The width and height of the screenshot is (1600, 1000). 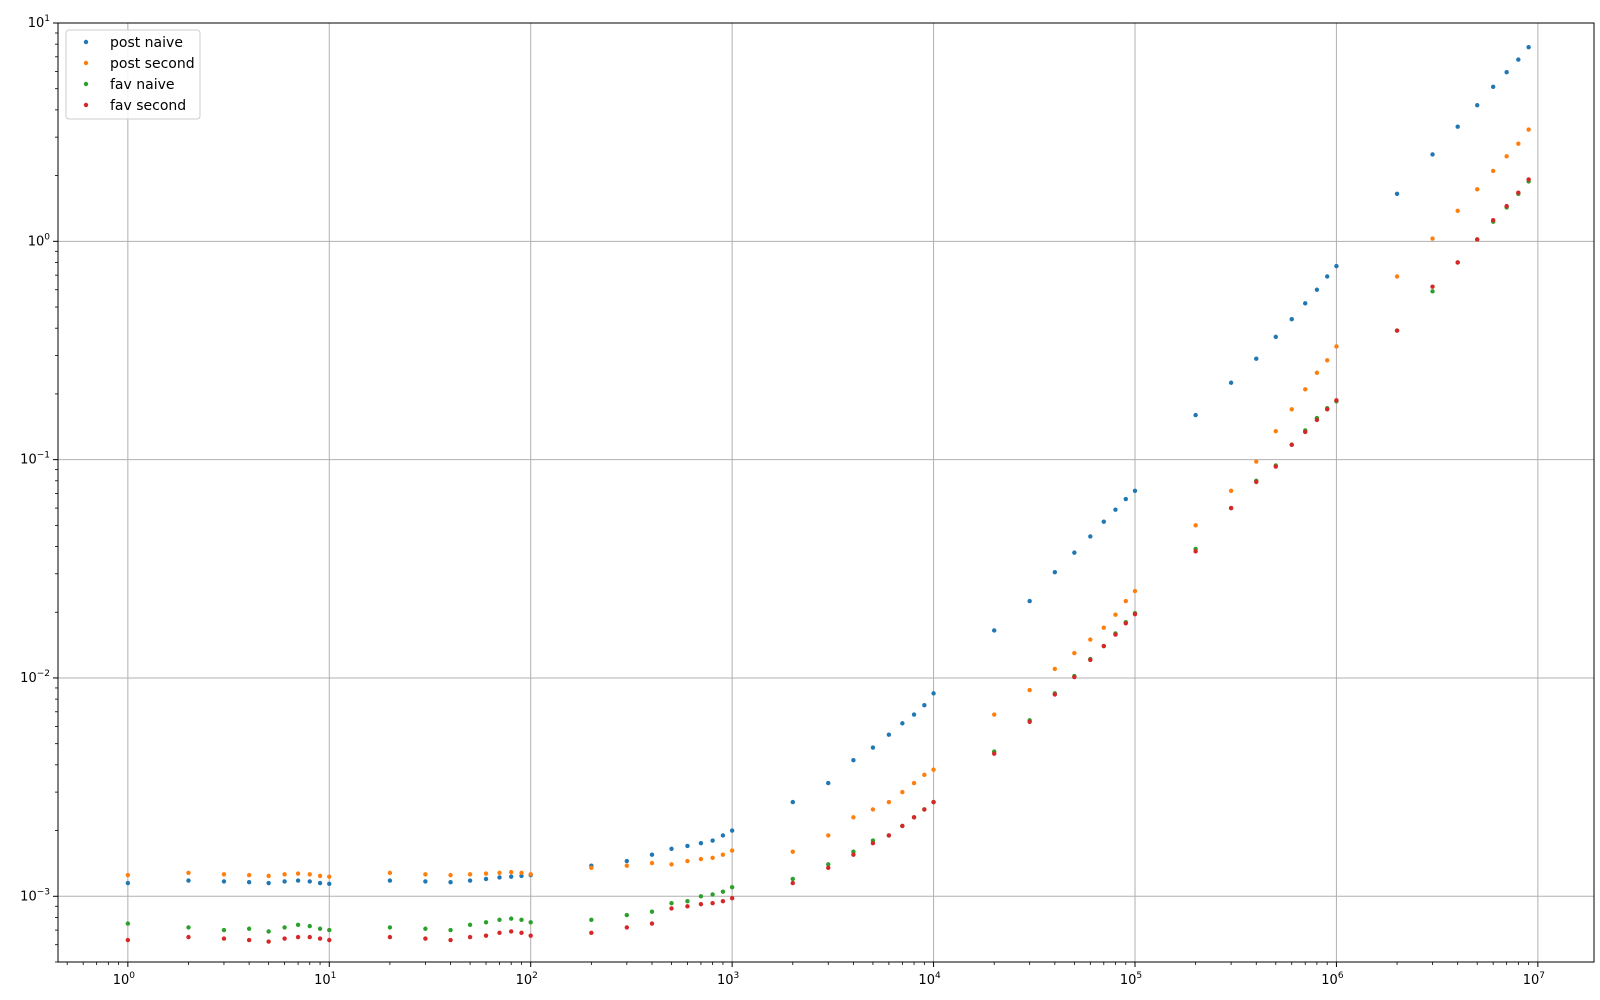 What do you see at coordinates (86, 63) in the screenshot?
I see `legend-marker` at bounding box center [86, 63].